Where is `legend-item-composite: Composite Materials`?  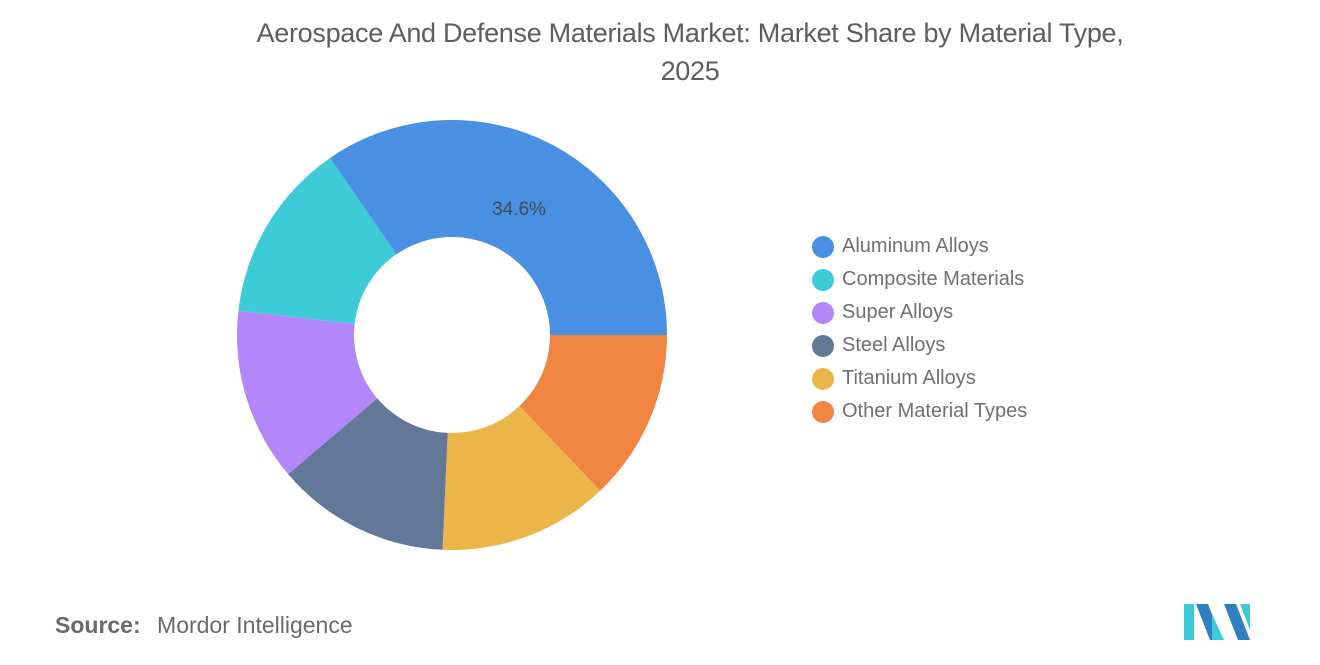
legend-item-composite: Composite Materials is located at coordinates (919, 279).